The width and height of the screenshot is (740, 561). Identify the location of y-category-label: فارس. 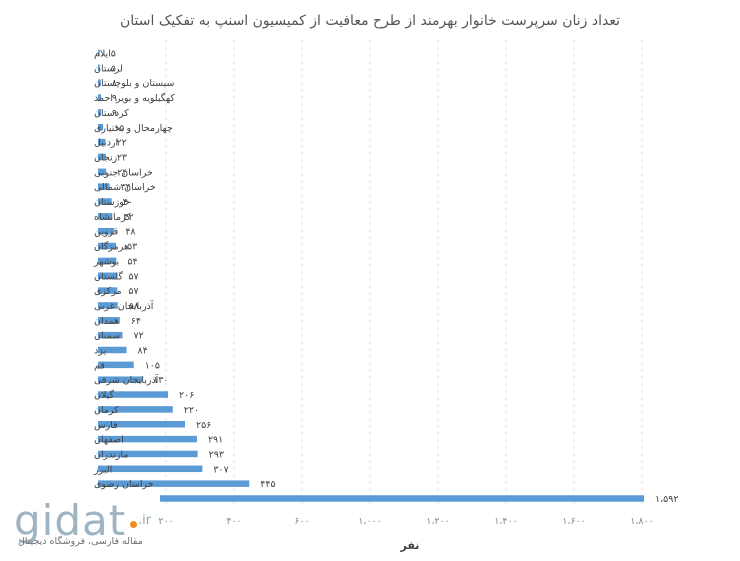
(106, 425).